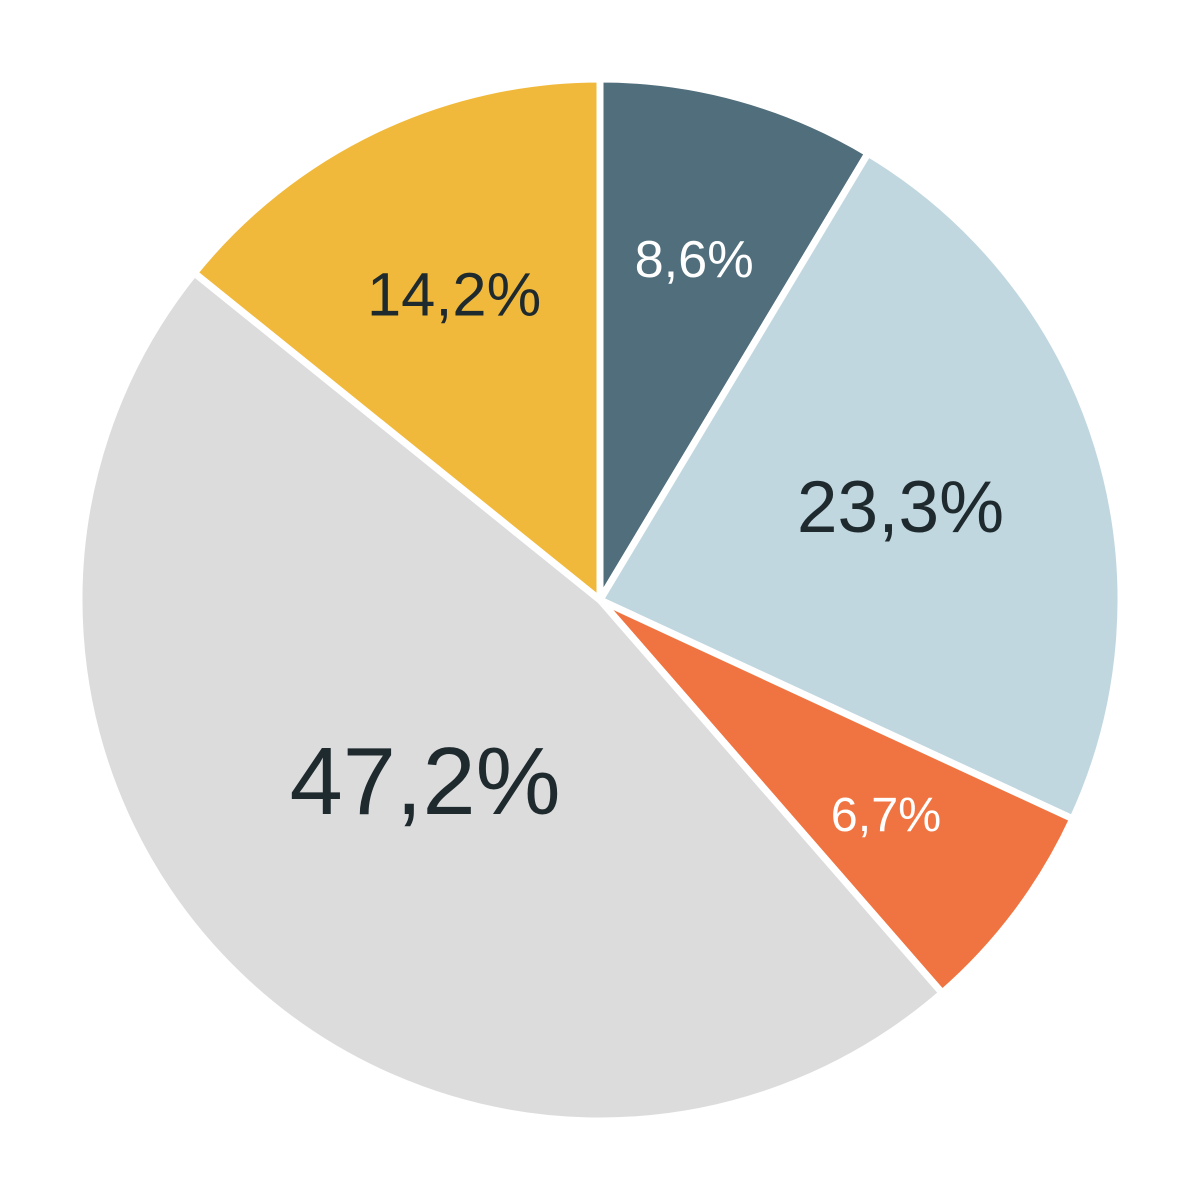 This screenshot has width=1200, height=1200. What do you see at coordinates (425, 781) in the screenshot?
I see `slice-label: 47,2%` at bounding box center [425, 781].